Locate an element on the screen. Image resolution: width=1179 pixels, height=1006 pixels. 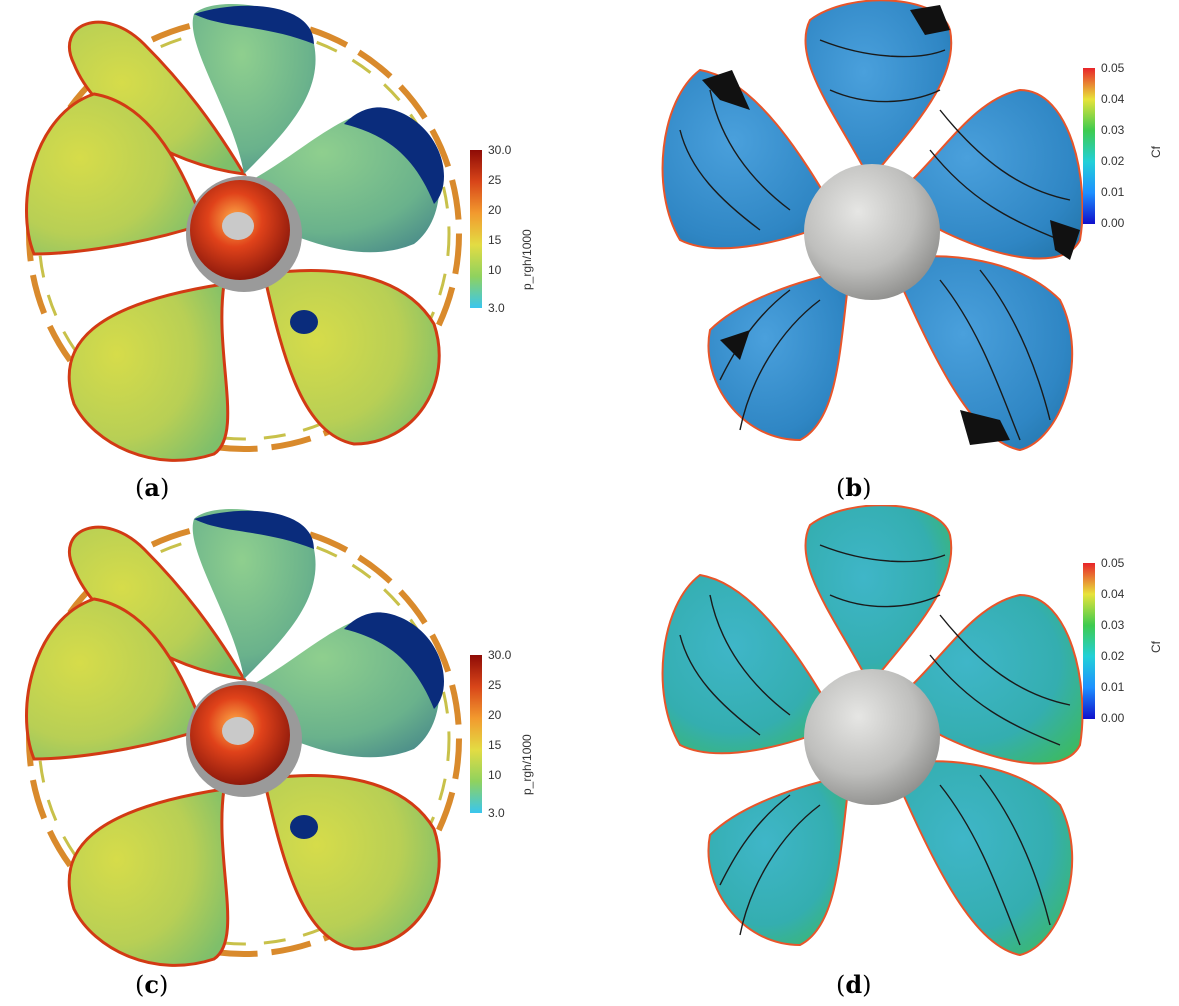
caption-b: (b) is located at coordinates (854, 487).